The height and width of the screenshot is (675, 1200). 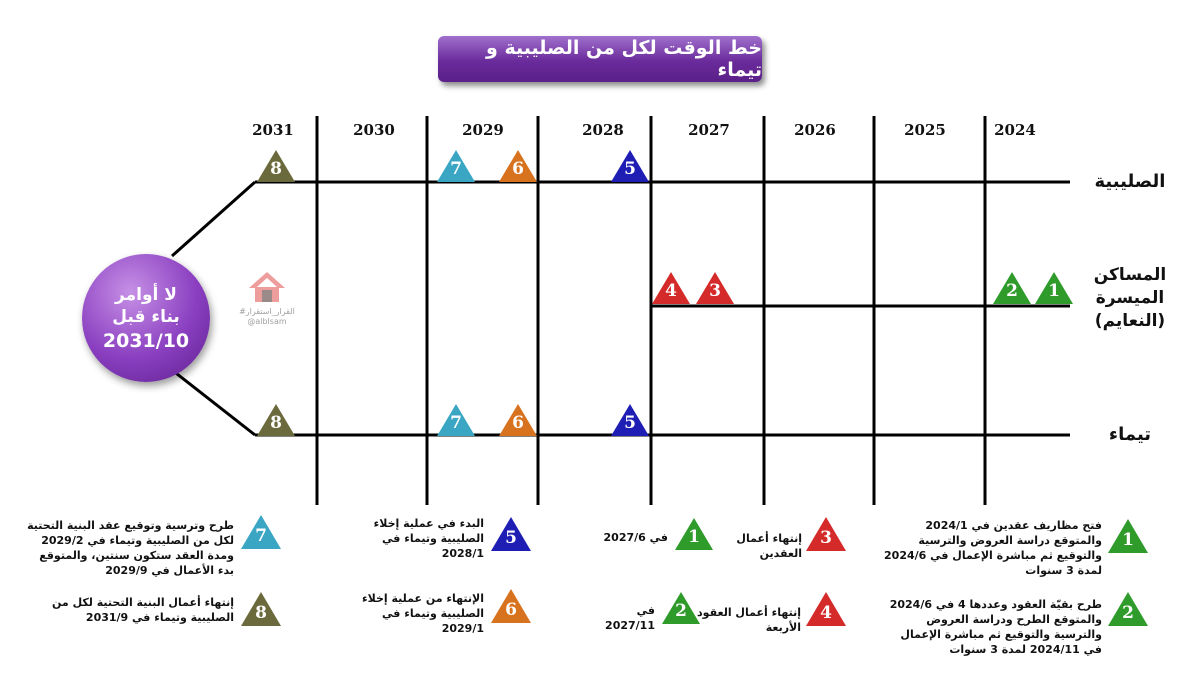 I want to click on year-2029: 2029, so click(x=483, y=130).